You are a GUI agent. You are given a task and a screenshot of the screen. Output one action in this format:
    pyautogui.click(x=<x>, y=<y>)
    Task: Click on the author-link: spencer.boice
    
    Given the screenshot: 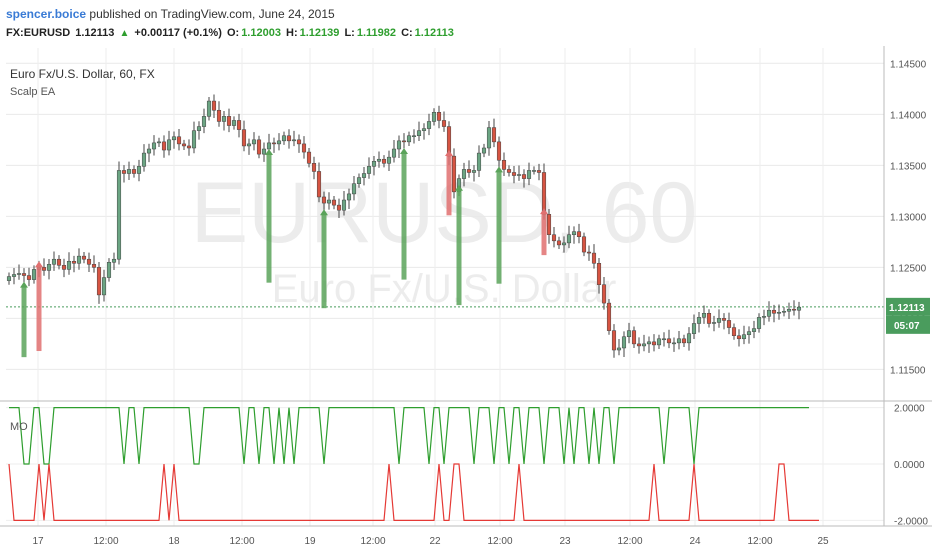 What is the action you would take?
    pyautogui.click(x=46, y=14)
    